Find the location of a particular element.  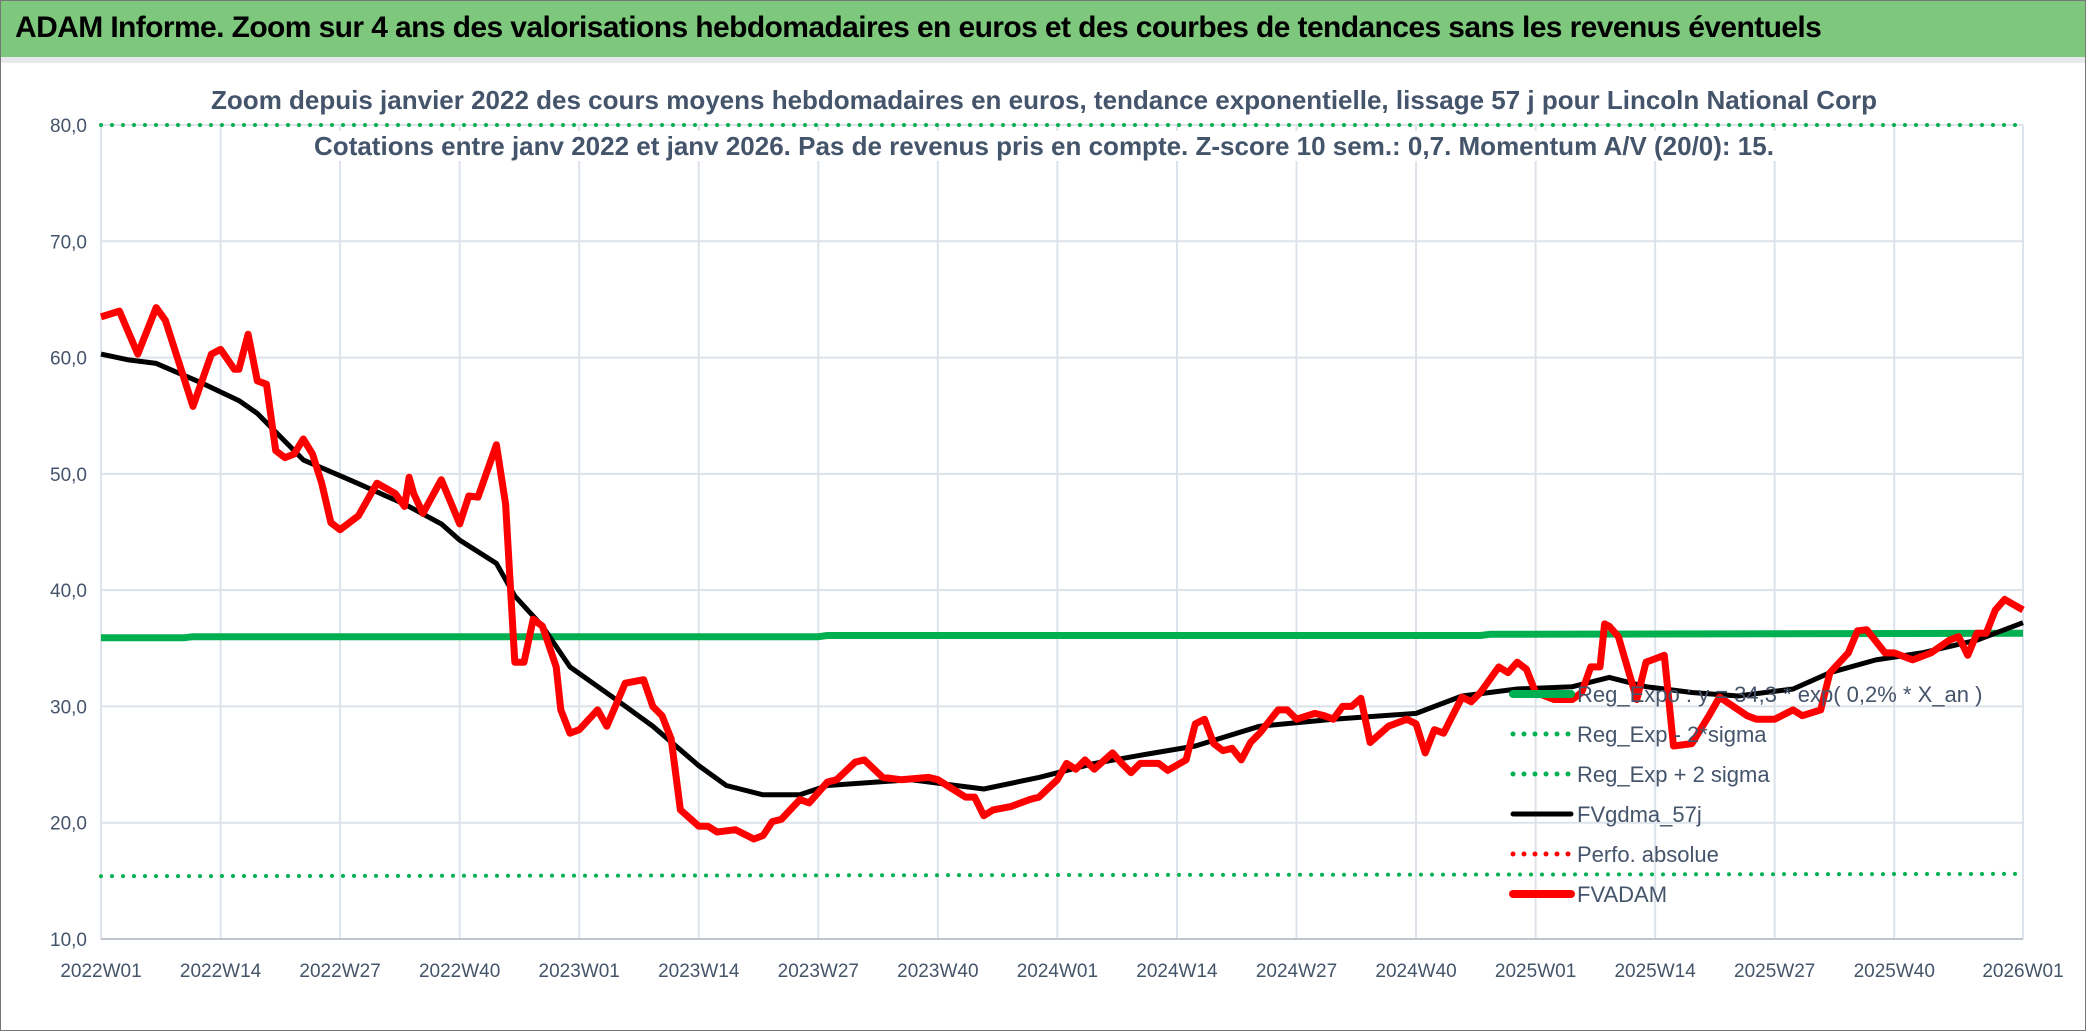

x-tick-label: 2024W40 is located at coordinates (1415, 971).